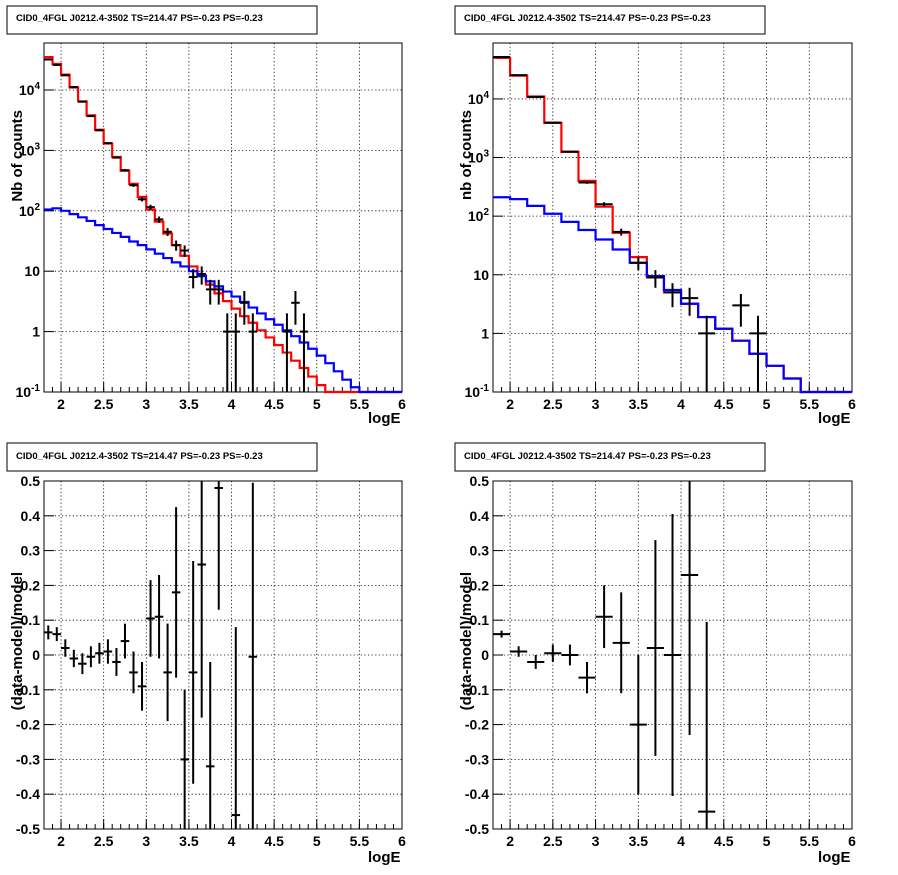  Describe the element at coordinates (28, 391) in the screenshot. I see `y-tick-label: 10⁻¹` at that location.